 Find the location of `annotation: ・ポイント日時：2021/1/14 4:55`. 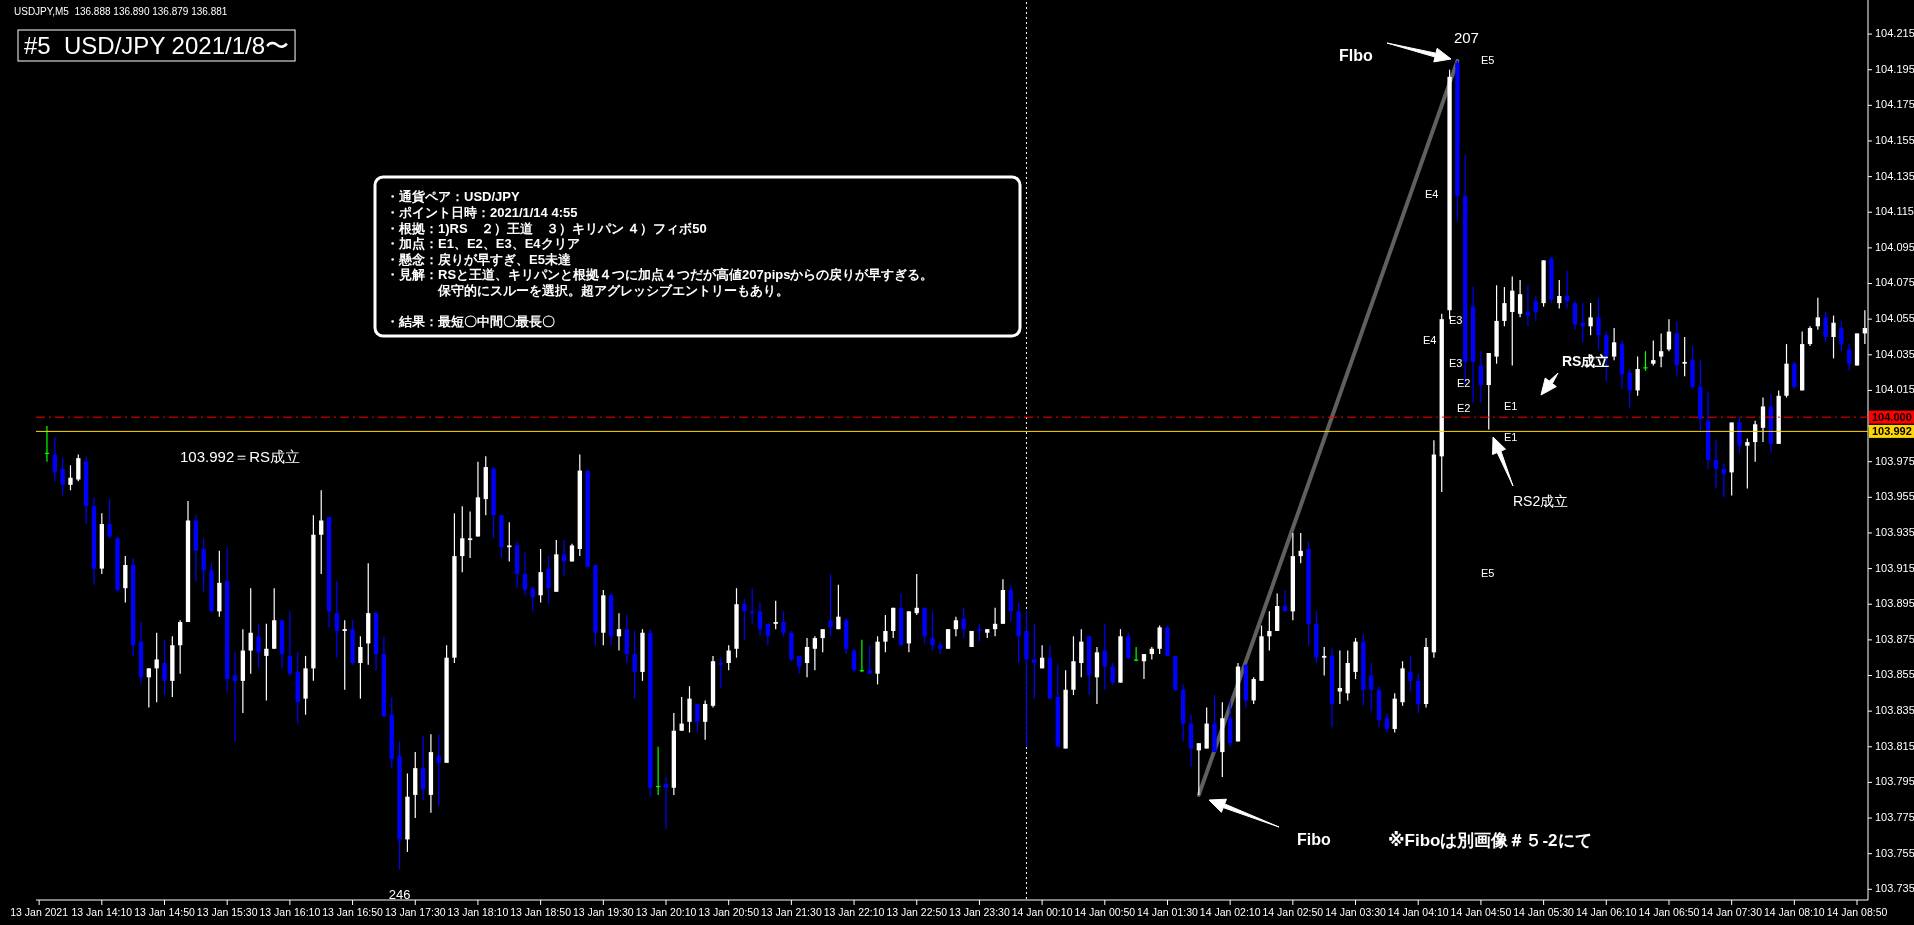

annotation: ・ポイント日時：2021/1/14 4:55 is located at coordinates (482, 213).